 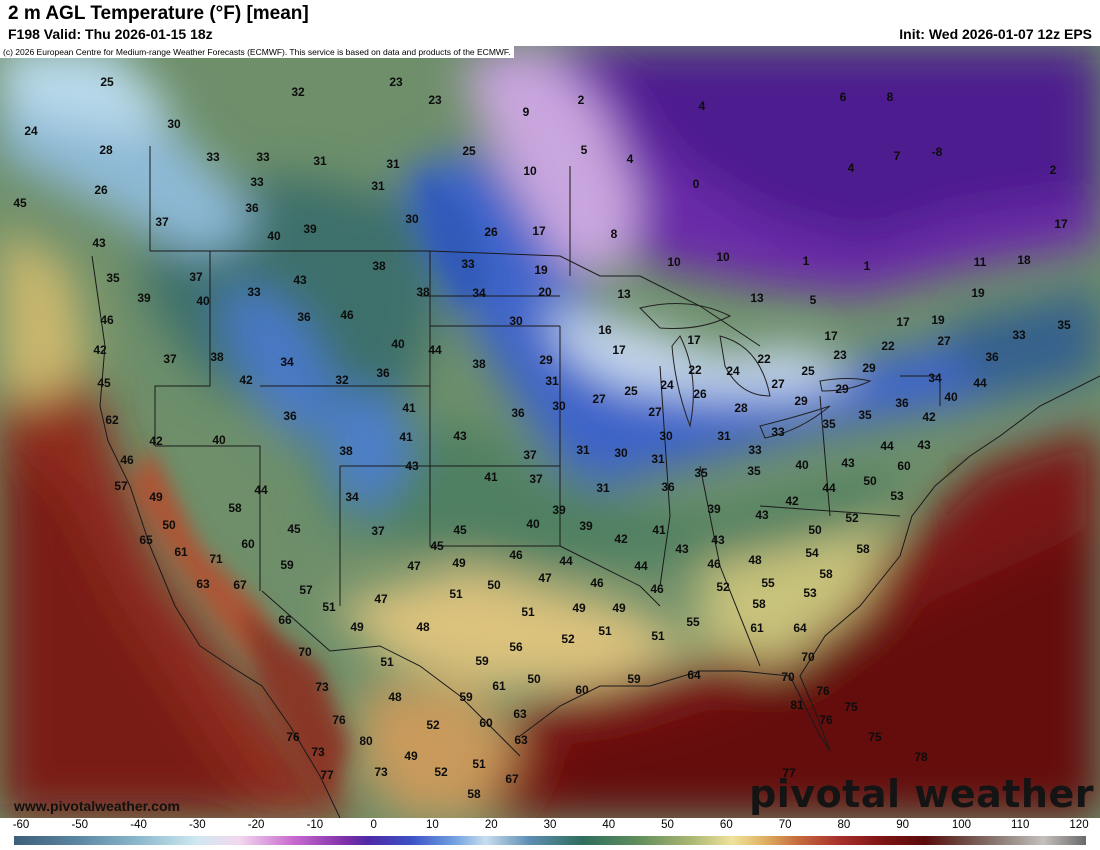 What do you see at coordinates (97, 806) in the screenshot?
I see `website-link: www.pivotalweather.com` at bounding box center [97, 806].